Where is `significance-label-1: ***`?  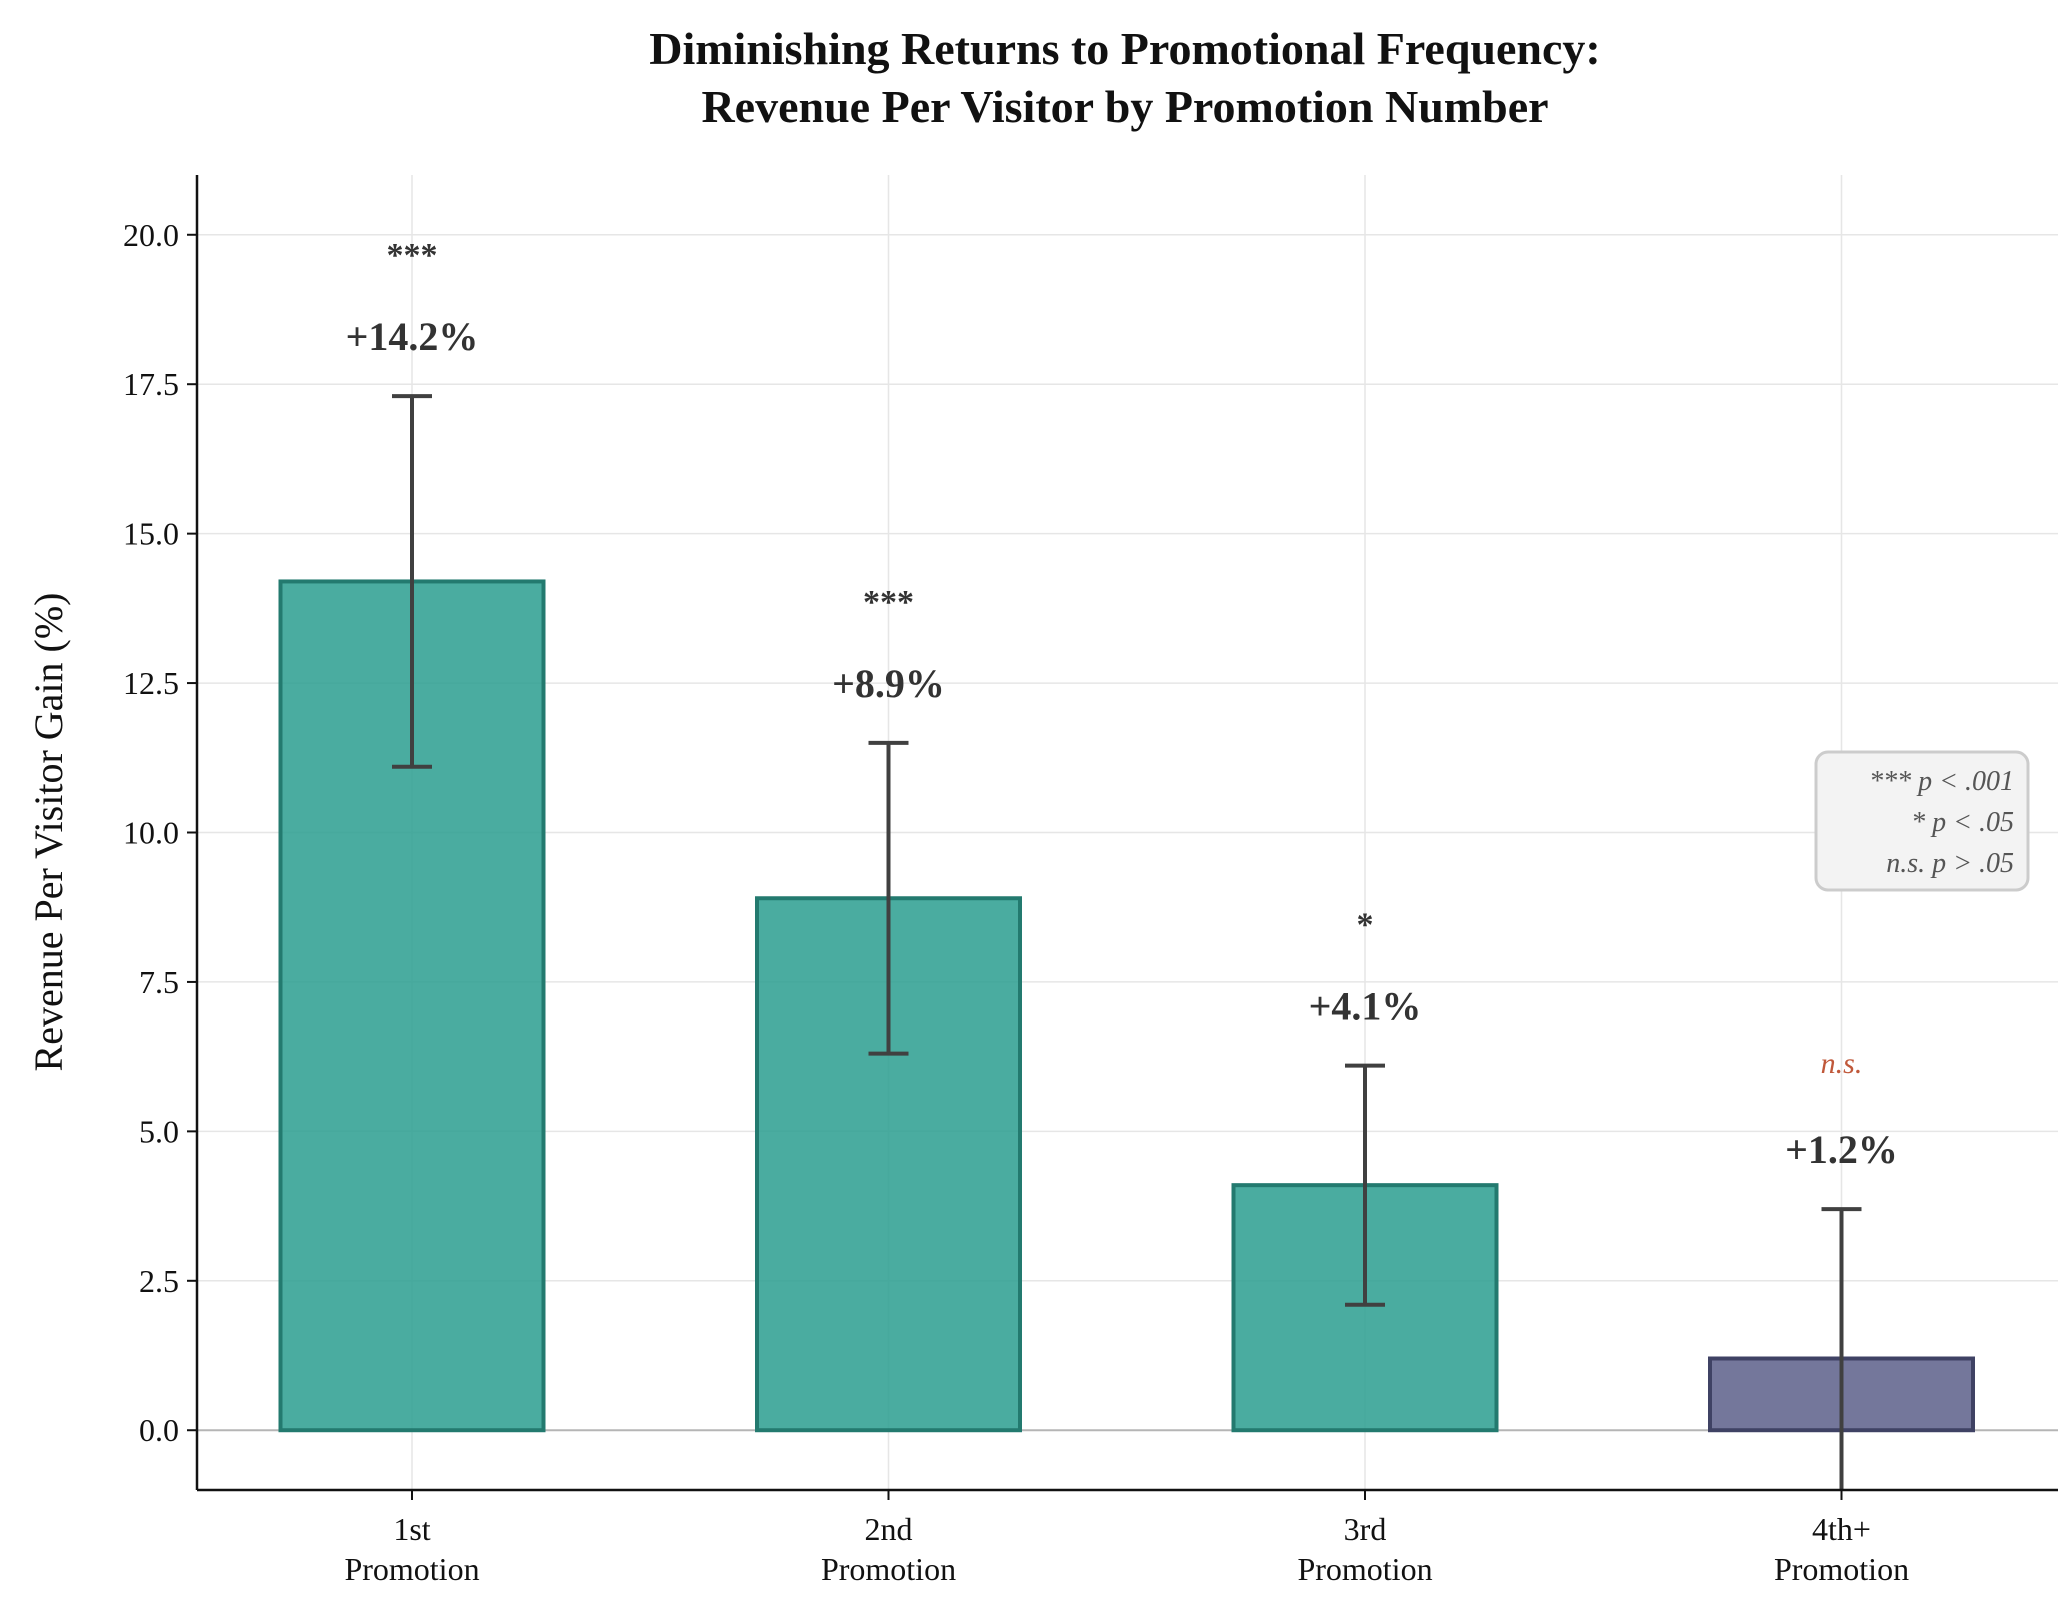 significance-label-1: *** is located at coordinates (412, 255).